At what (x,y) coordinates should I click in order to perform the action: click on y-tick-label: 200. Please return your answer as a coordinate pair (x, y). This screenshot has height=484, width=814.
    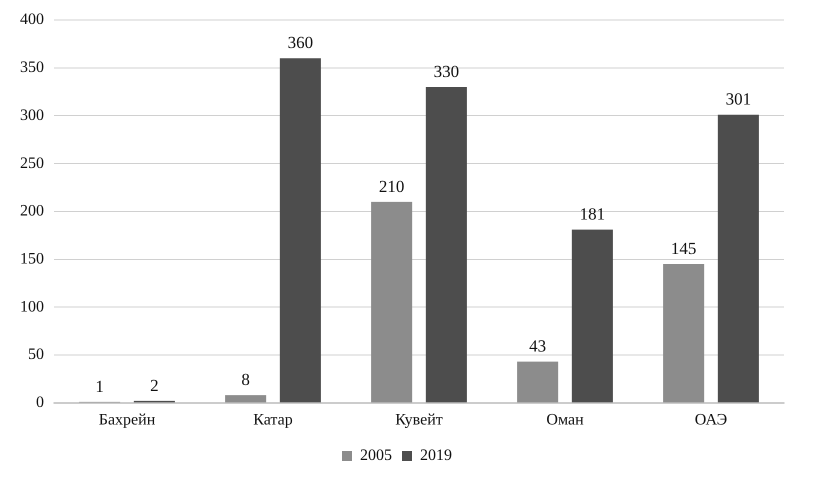
    Looking at the image, I should click on (32, 211).